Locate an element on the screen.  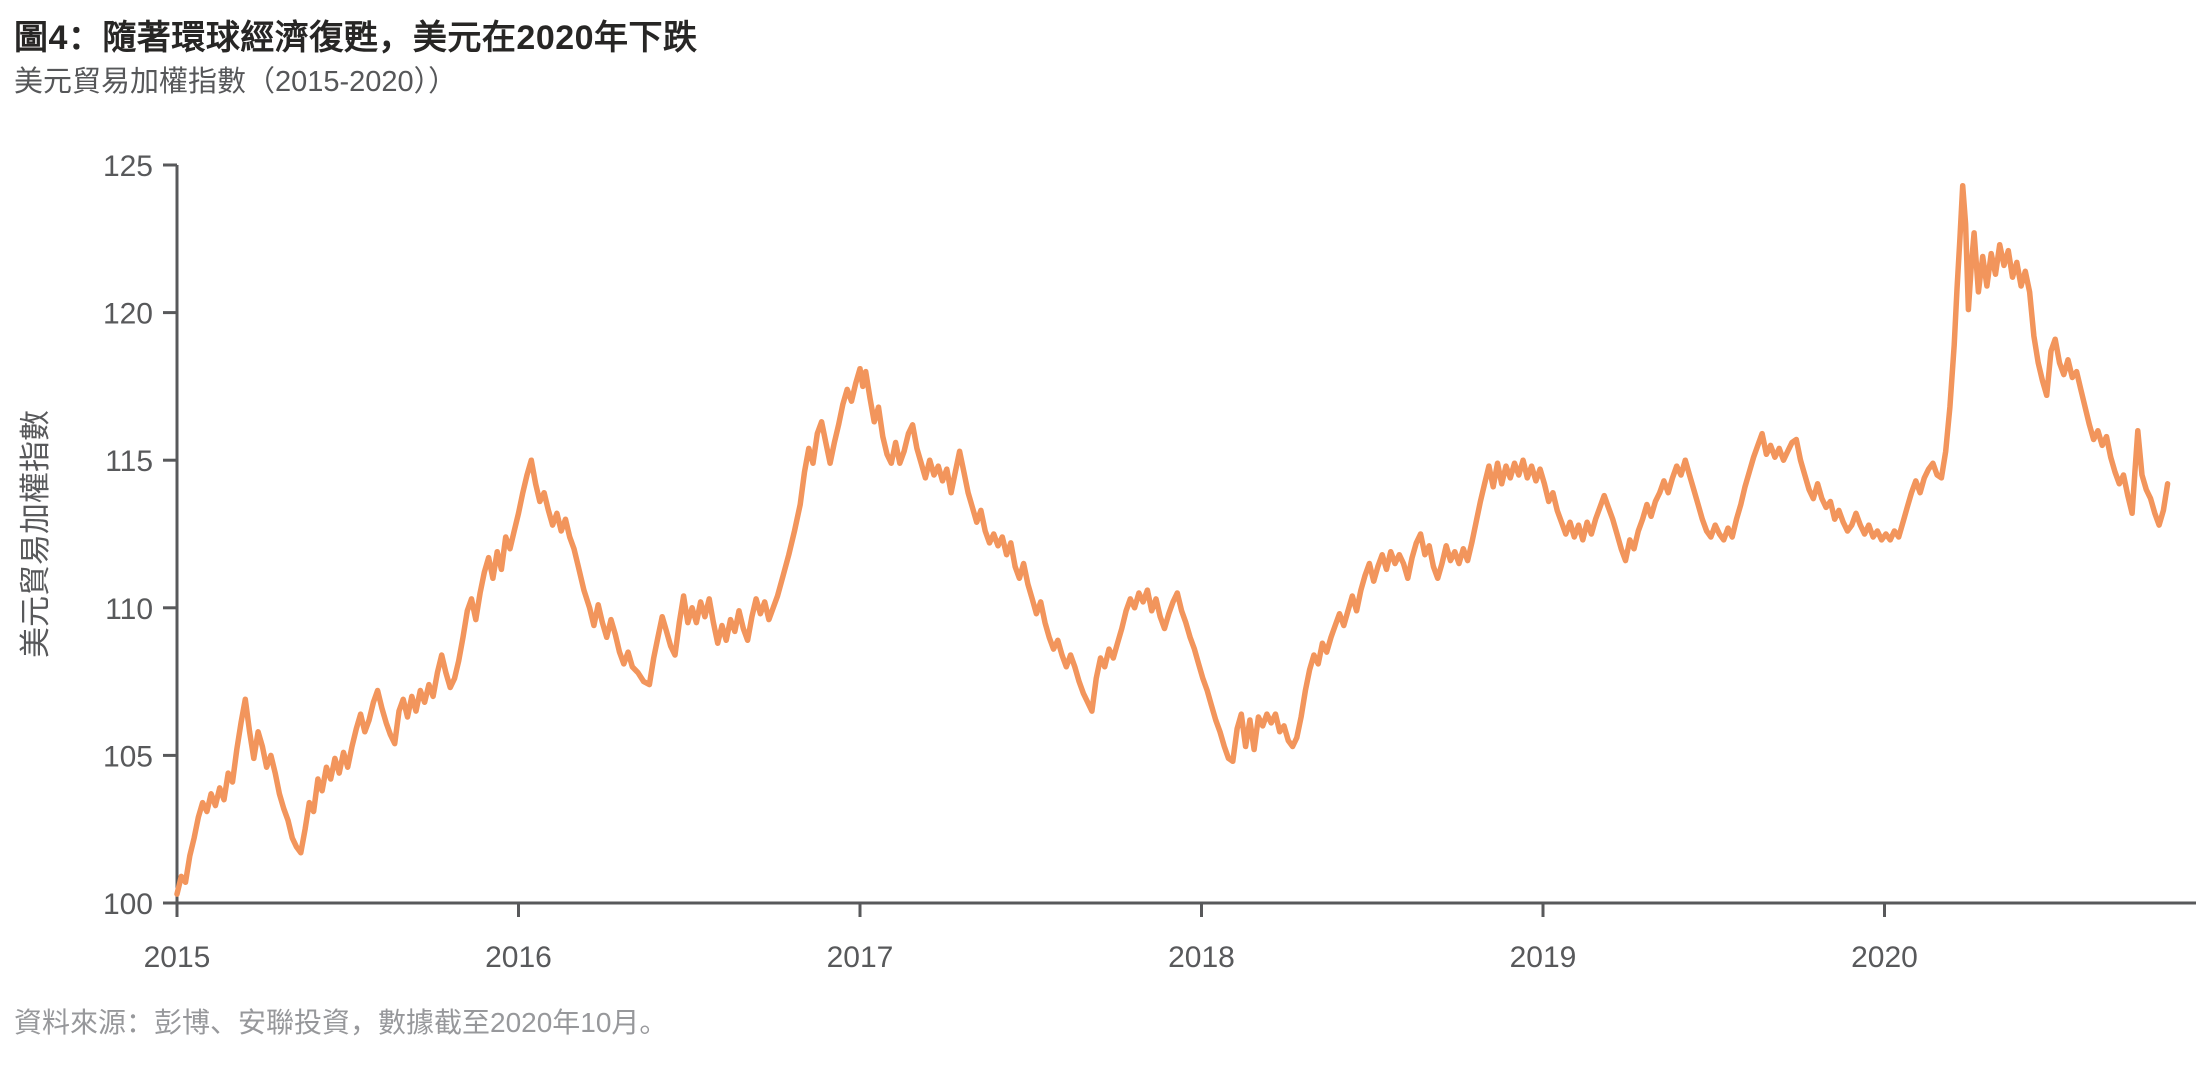
y-tick-label: 115 is located at coordinates (129, 461).